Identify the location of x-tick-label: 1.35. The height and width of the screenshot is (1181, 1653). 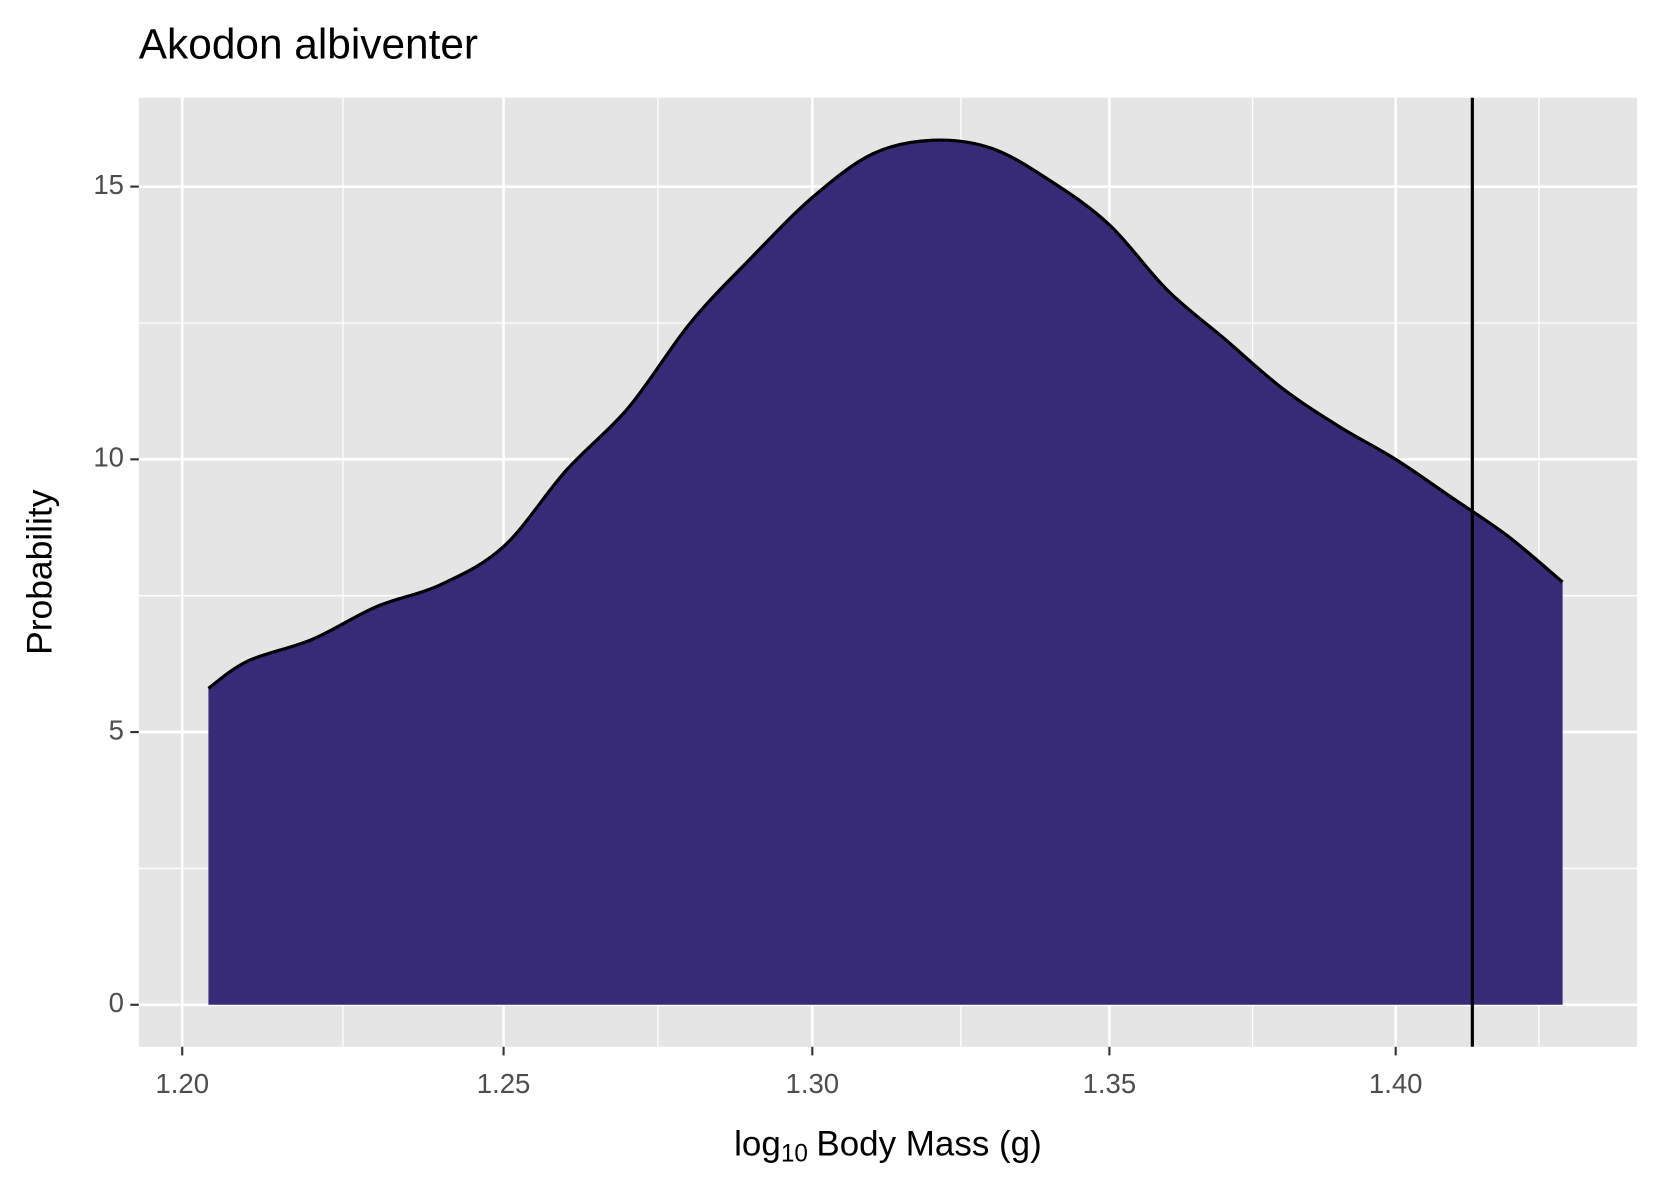
(1110, 1083).